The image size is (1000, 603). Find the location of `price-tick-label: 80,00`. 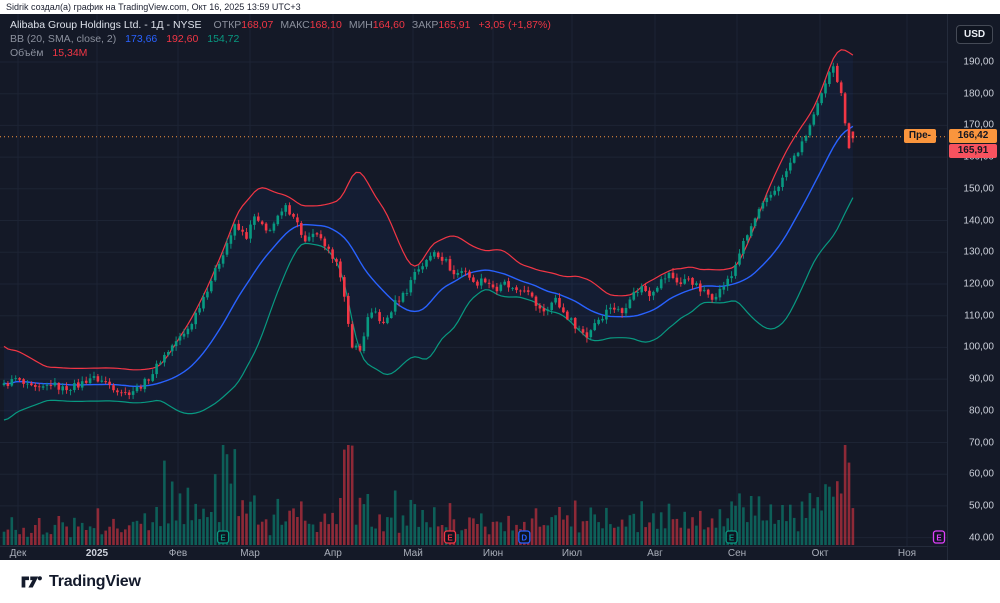

price-tick-label: 80,00 is located at coordinates (981, 411).